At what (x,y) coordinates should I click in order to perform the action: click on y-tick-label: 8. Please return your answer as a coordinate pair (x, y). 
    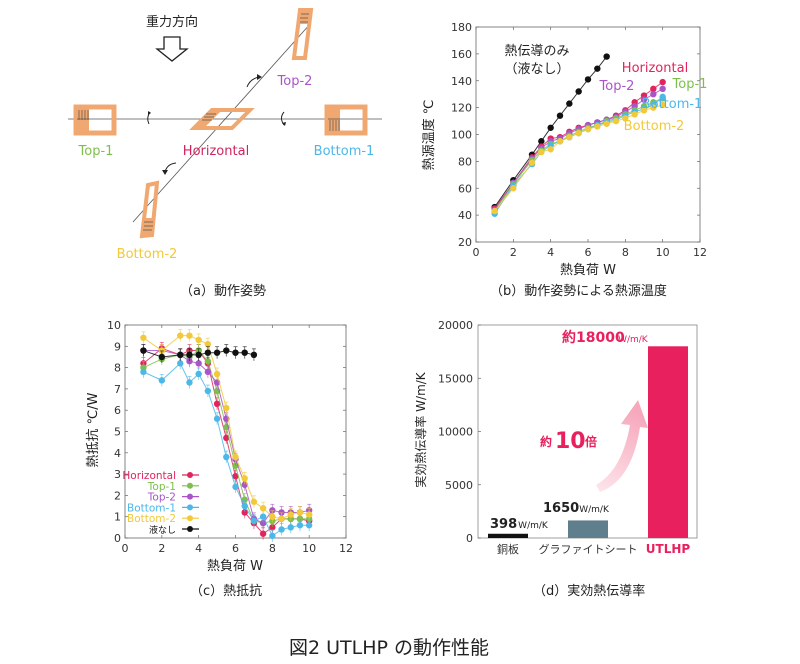
    Looking at the image, I should click on (117, 368).